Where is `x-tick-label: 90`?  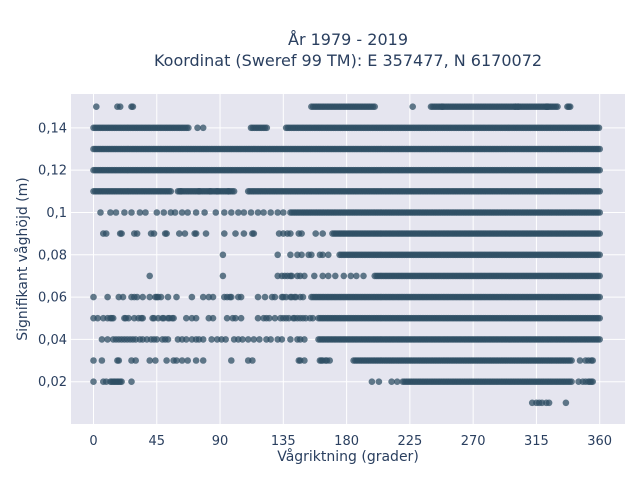
x-tick-label: 90 is located at coordinates (220, 441).